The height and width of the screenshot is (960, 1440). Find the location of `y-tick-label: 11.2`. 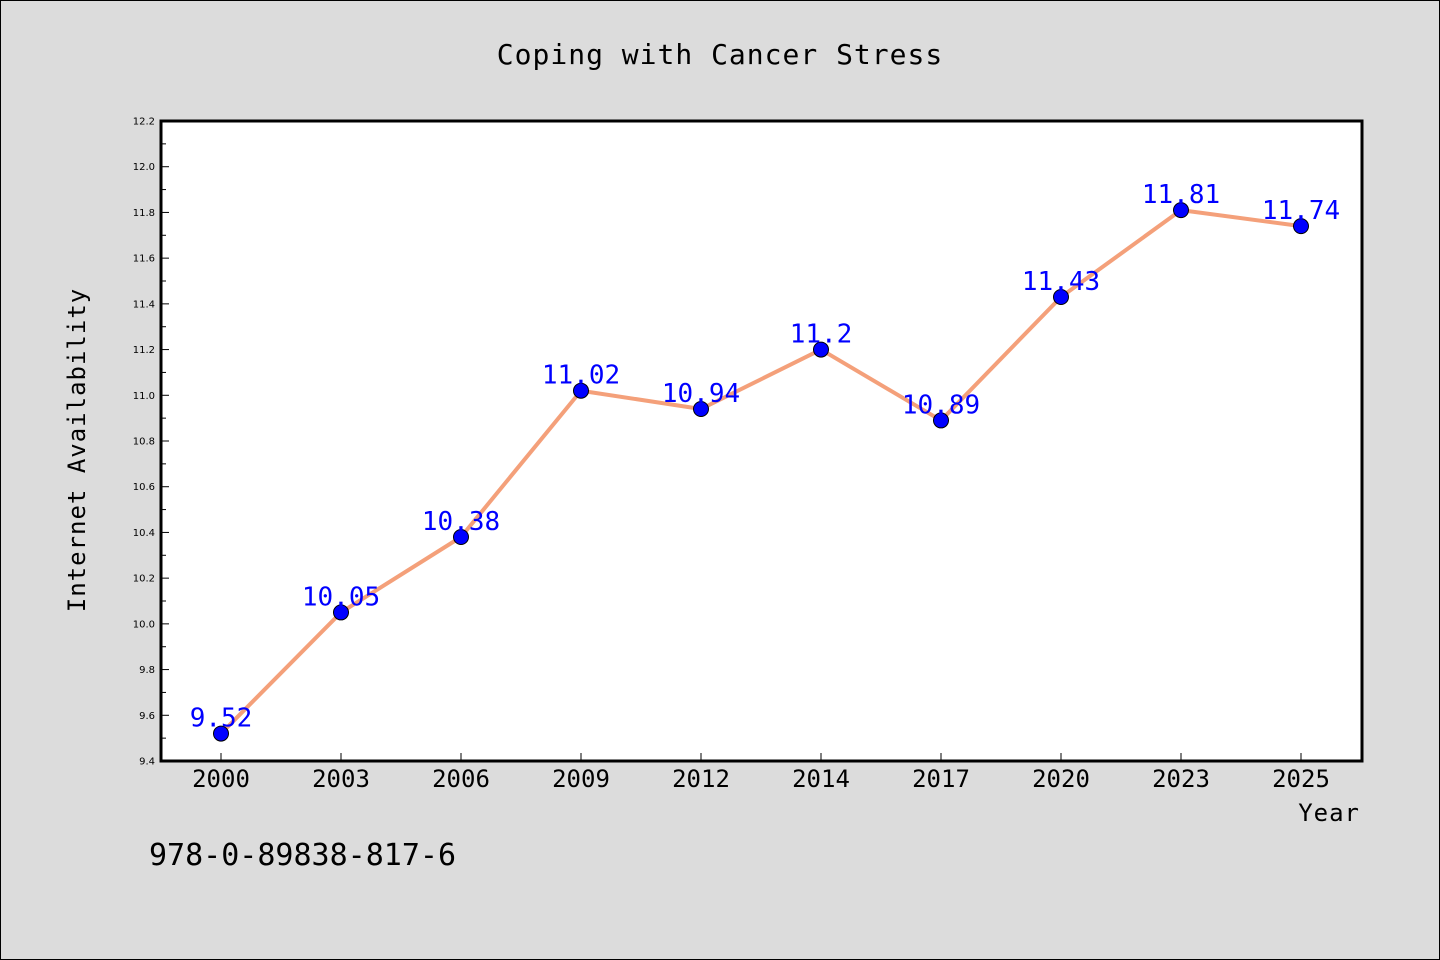

y-tick-label: 11.2 is located at coordinates (144, 350).